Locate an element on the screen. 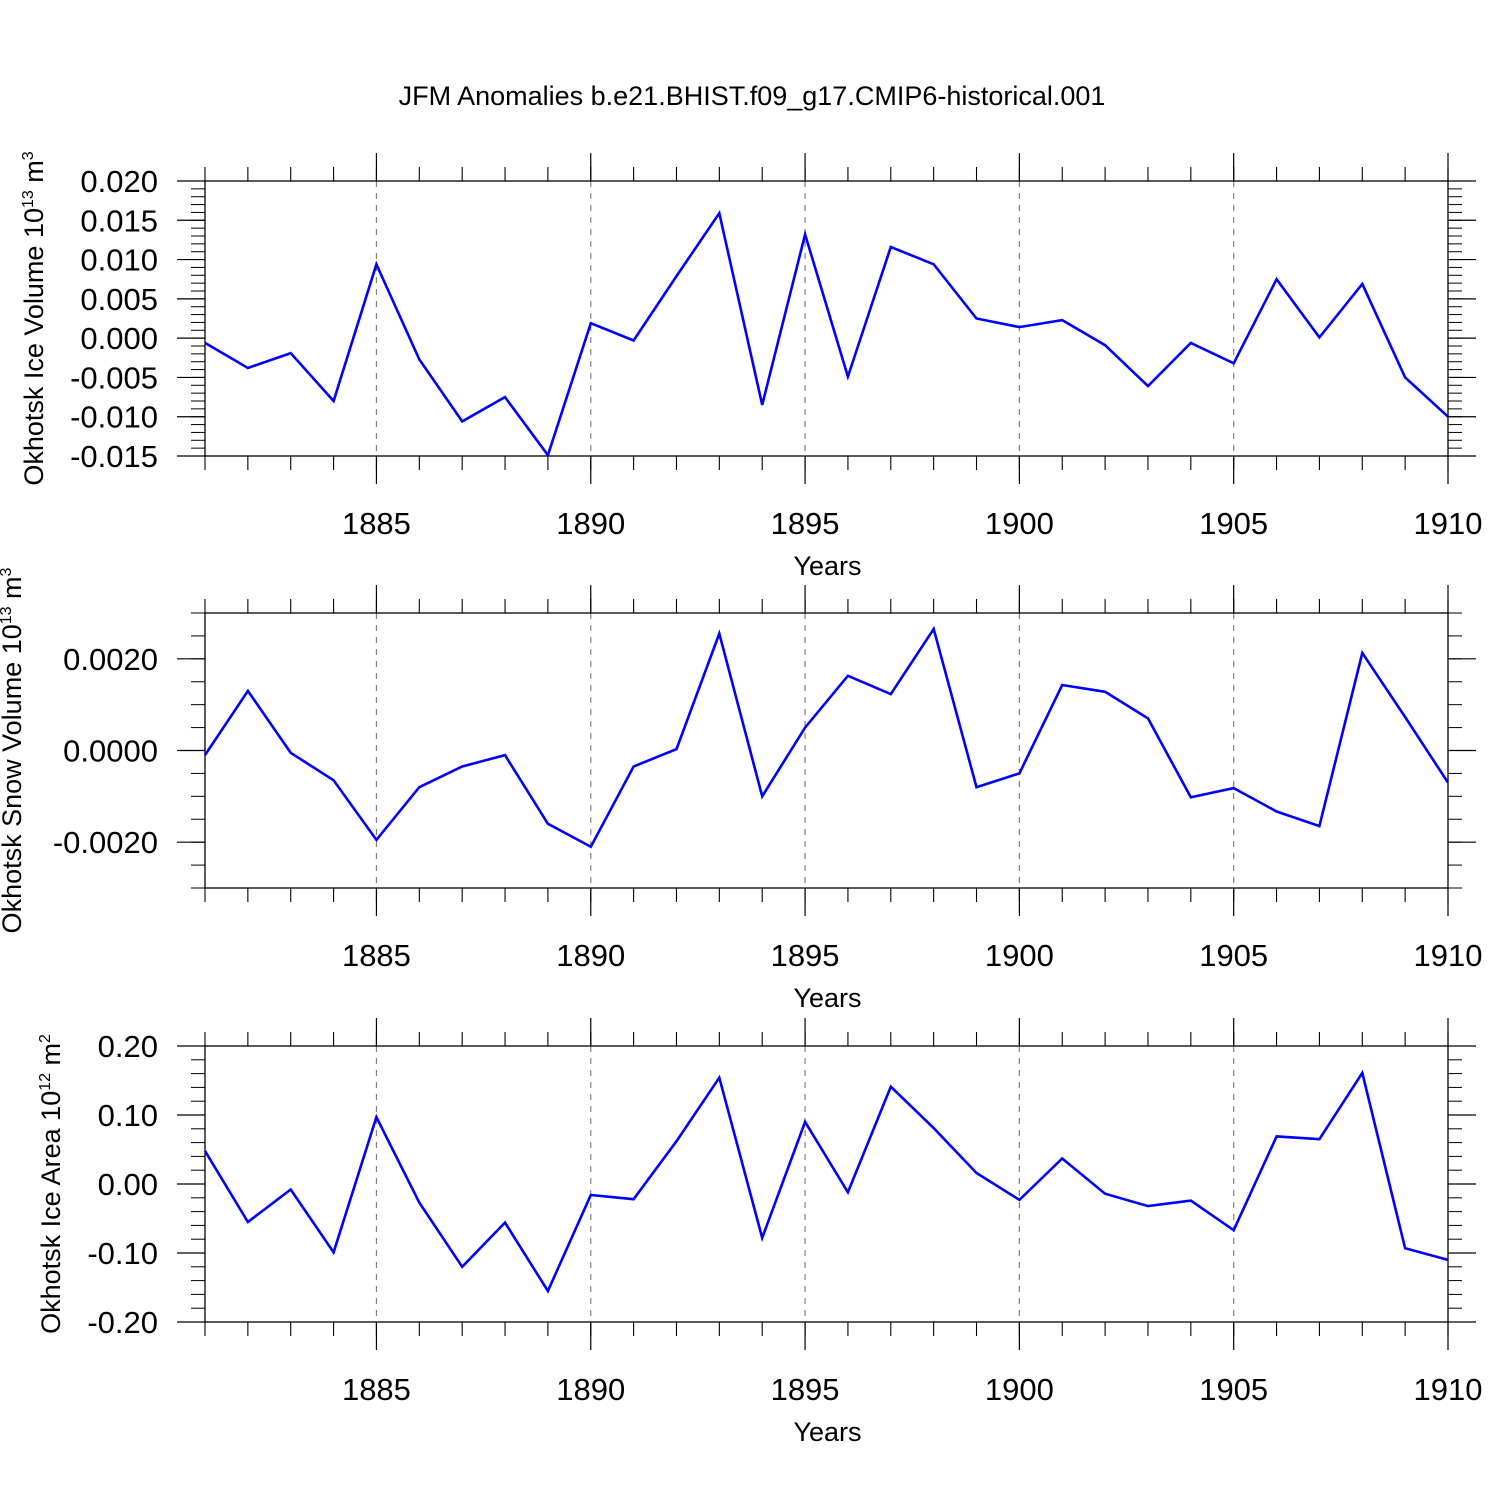  y-tick-label: -0.015 is located at coordinates (114, 456).